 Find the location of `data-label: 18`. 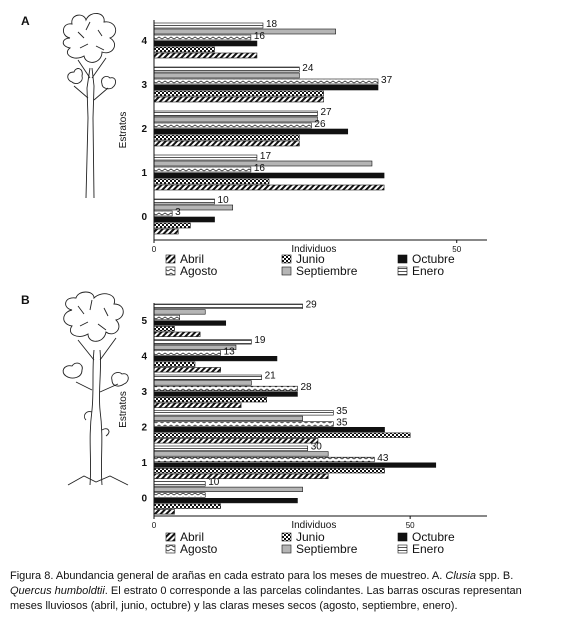

data-label: 18 is located at coordinates (272, 24).